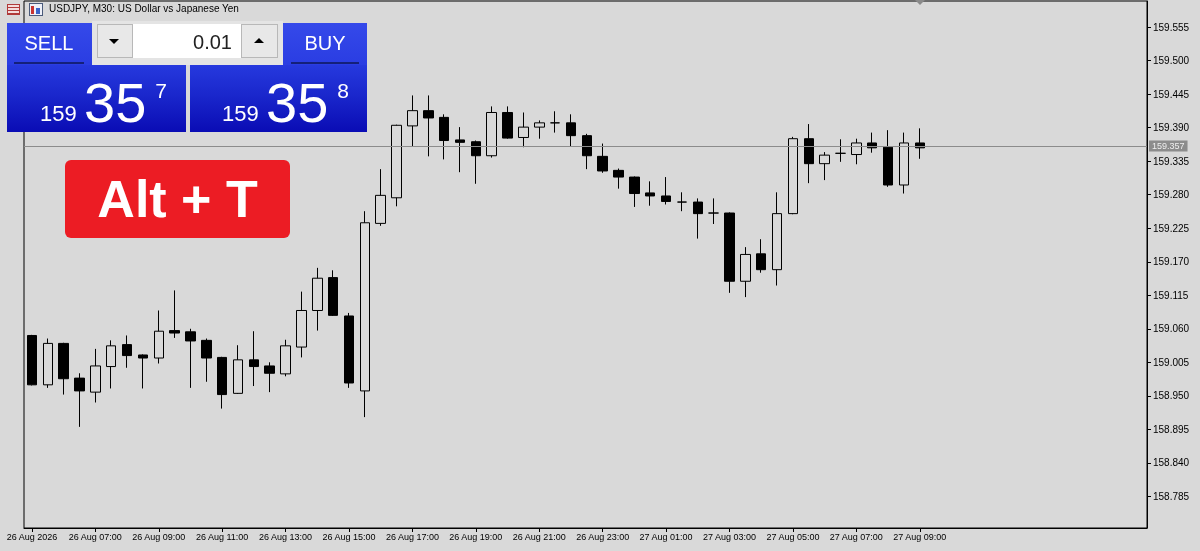 The height and width of the screenshot is (551, 1200). Describe the element at coordinates (125, 102) in the screenshot. I see `annotation: 35$^{7}$` at that location.